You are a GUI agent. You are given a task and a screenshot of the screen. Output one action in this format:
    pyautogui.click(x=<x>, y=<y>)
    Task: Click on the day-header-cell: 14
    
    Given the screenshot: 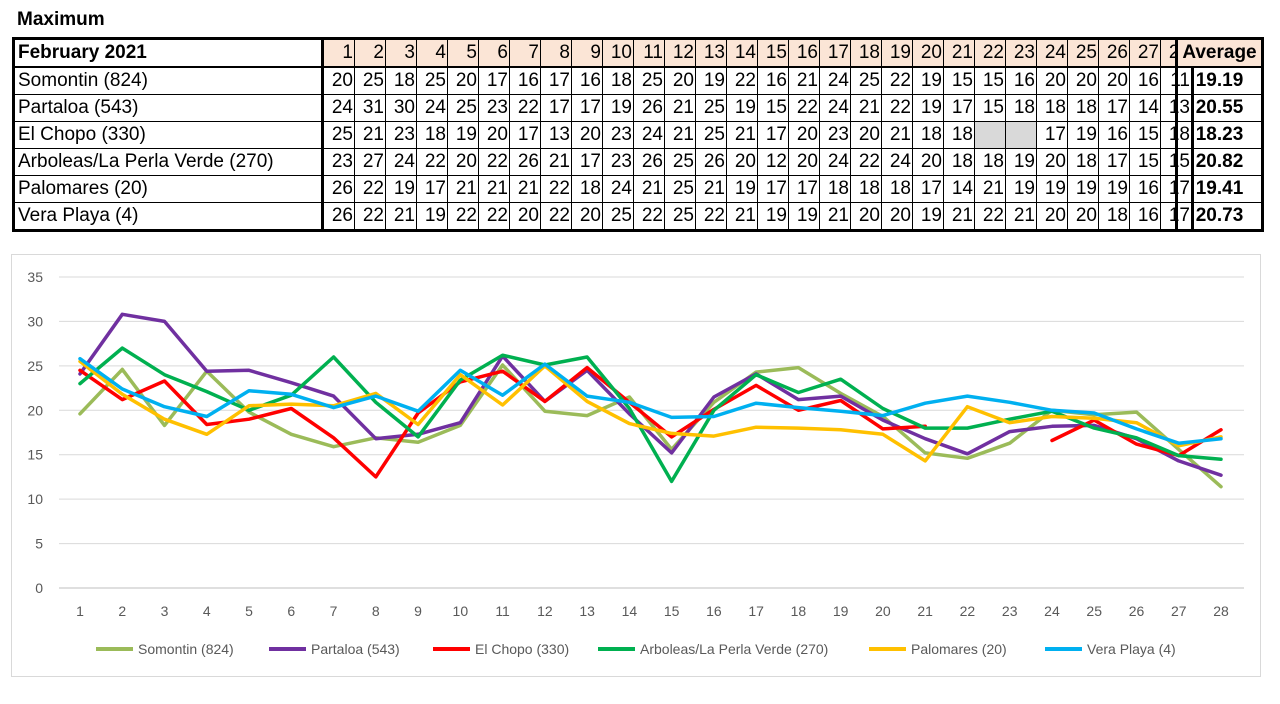 What is the action you would take?
    pyautogui.click(x=742, y=53)
    